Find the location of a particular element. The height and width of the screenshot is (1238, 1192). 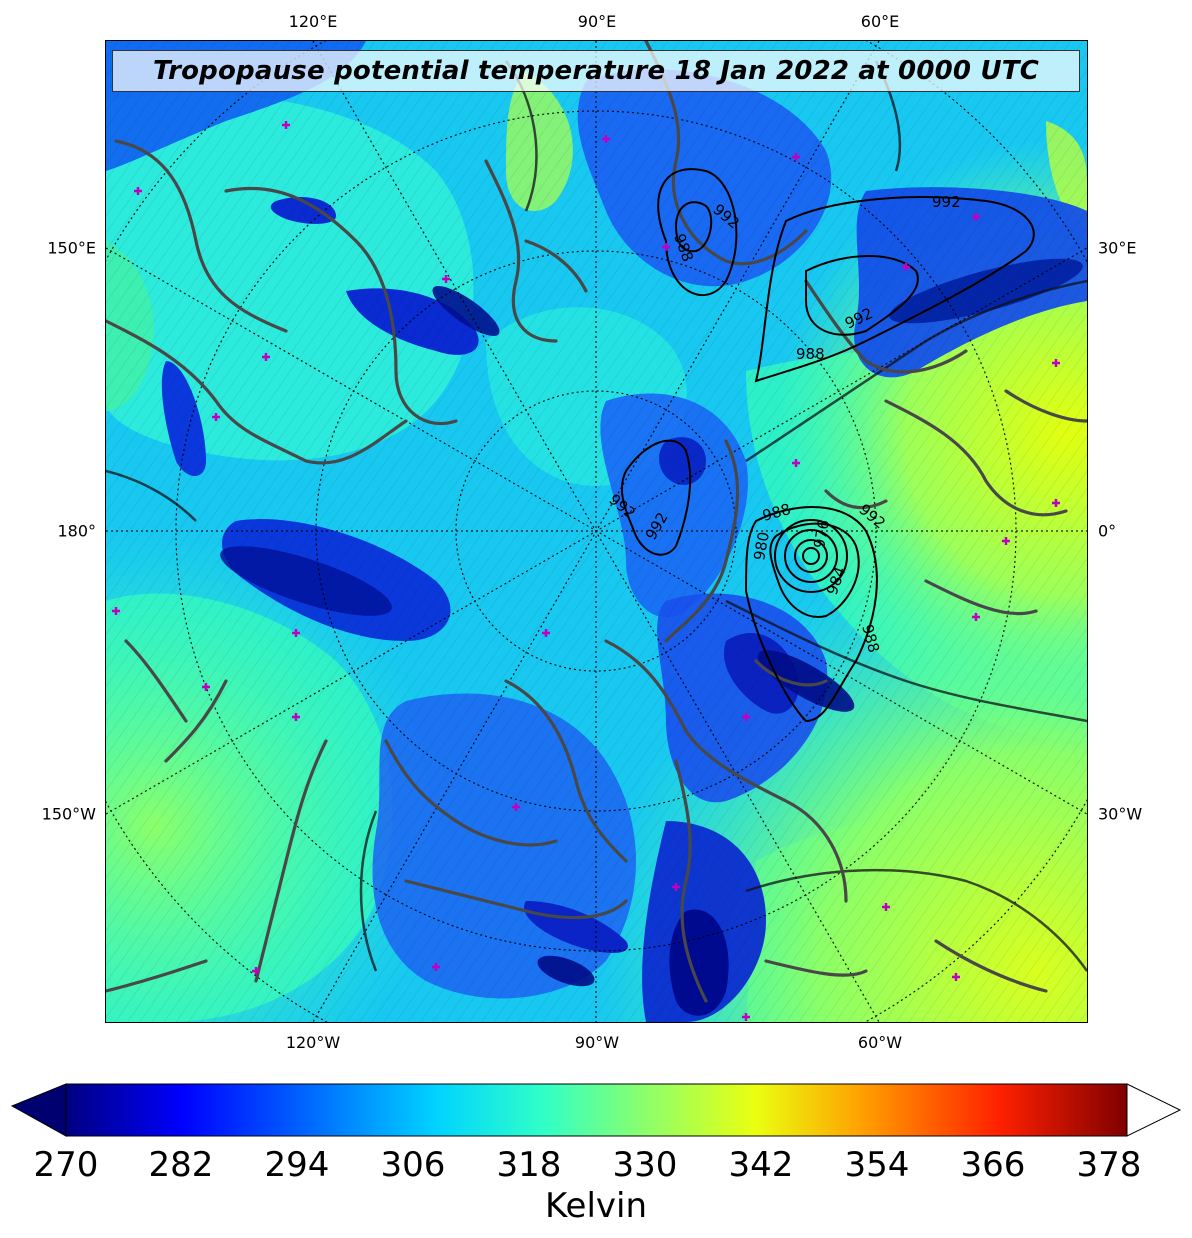

lon-label-bottom: 120°W is located at coordinates (313, 1042).